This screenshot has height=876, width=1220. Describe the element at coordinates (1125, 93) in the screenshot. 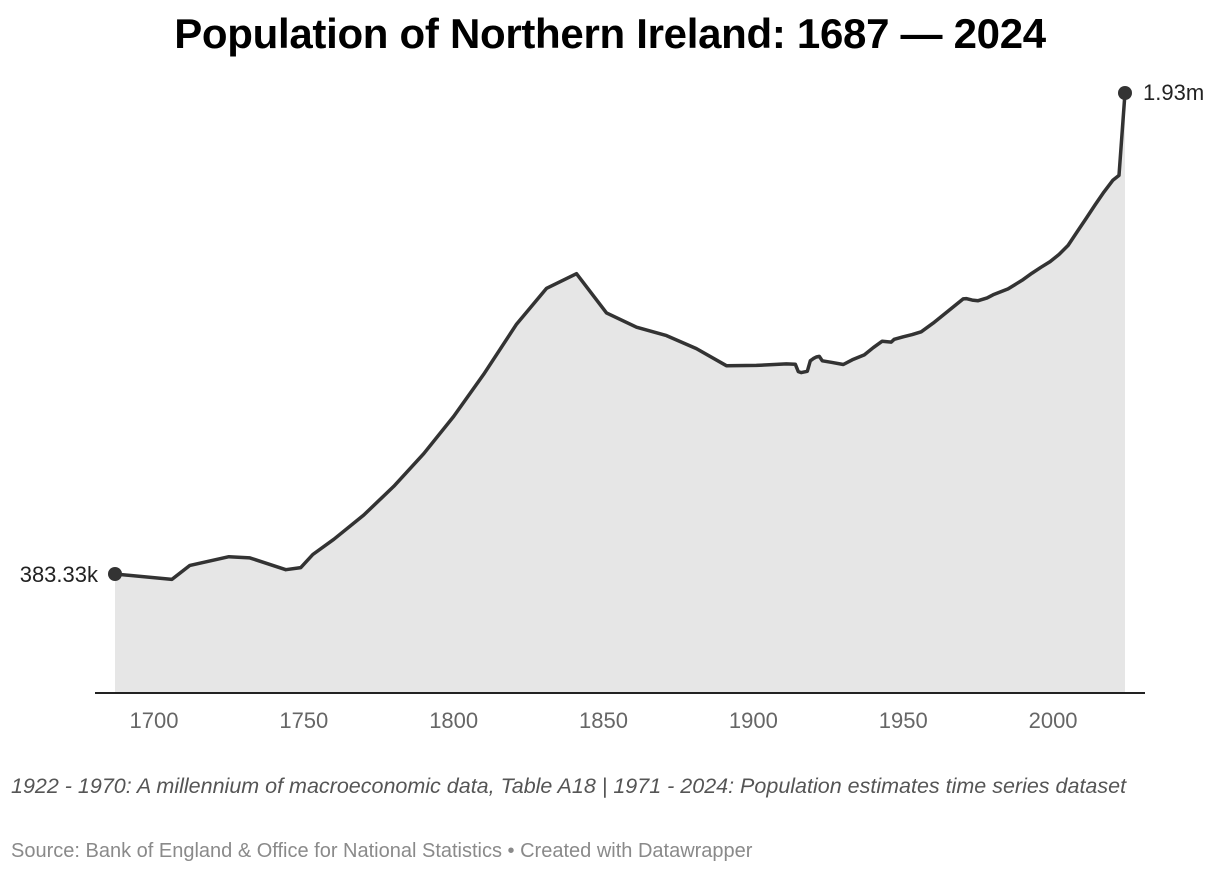

I see `end-point` at that location.